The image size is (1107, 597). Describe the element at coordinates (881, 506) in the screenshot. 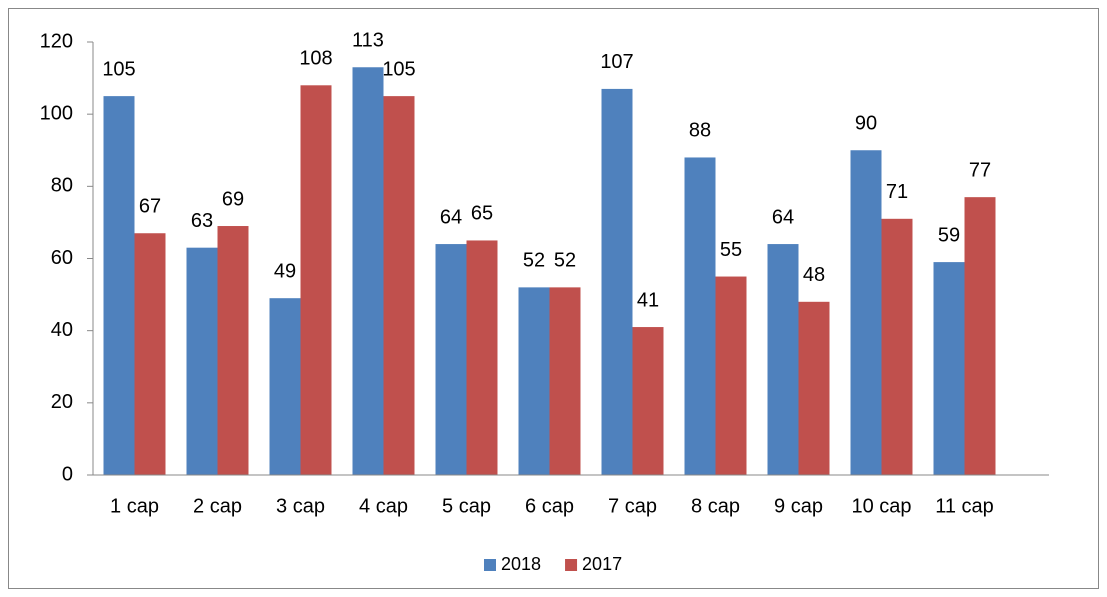

I see `x-tick-label: 10 cap` at that location.